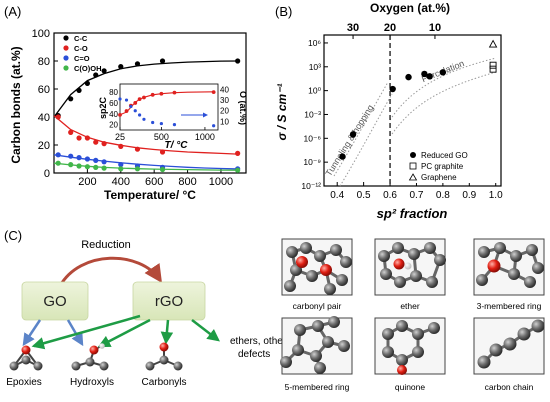 This screenshot has height=402, width=550. What do you see at coordinates (413, 177) in the screenshot?
I see `legend-graphene-marker` at bounding box center [413, 177].